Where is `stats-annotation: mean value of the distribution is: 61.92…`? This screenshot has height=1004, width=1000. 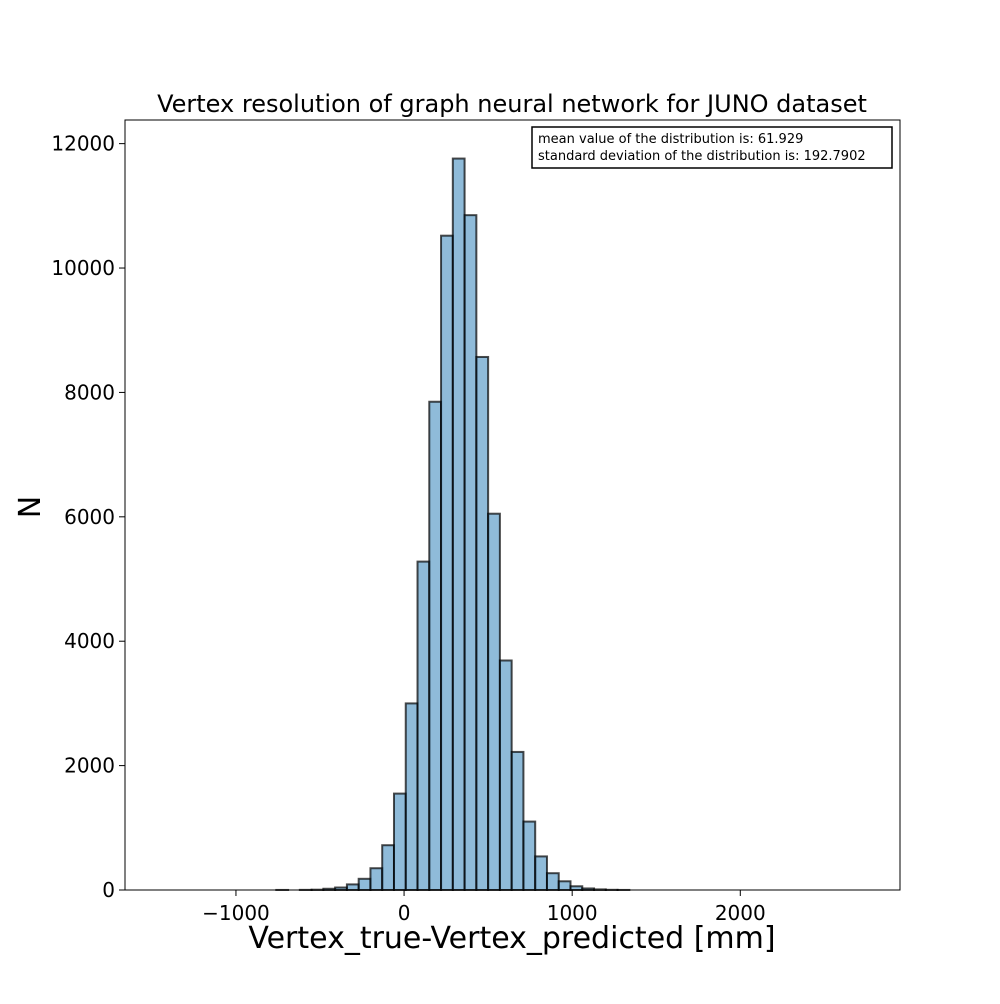 stats-annotation: mean value of the distribution is: 61.92… is located at coordinates (712, 147).